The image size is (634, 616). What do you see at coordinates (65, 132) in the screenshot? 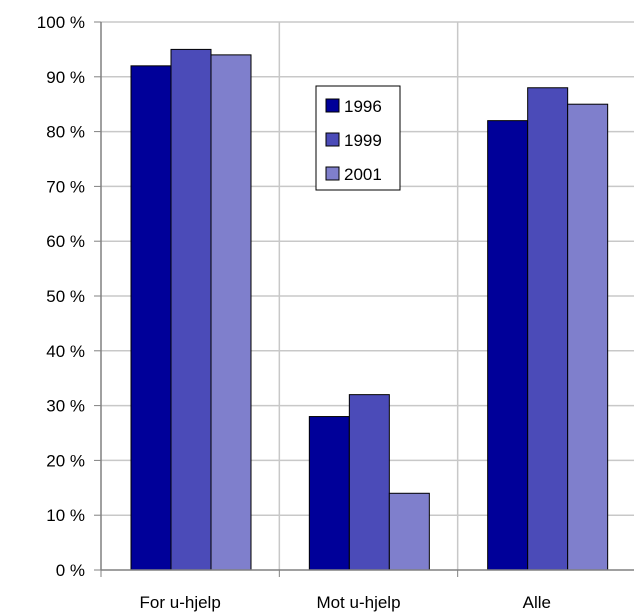
I see `y-tick-label: 80 %` at bounding box center [65, 132].